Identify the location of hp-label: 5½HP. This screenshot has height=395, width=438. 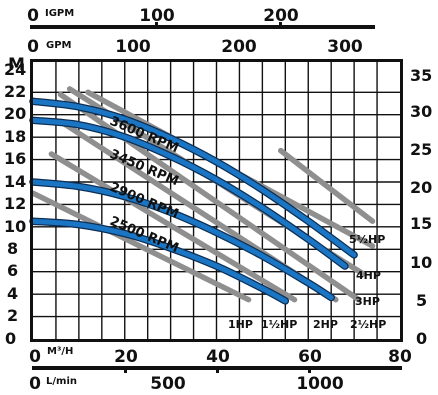
(367, 239).